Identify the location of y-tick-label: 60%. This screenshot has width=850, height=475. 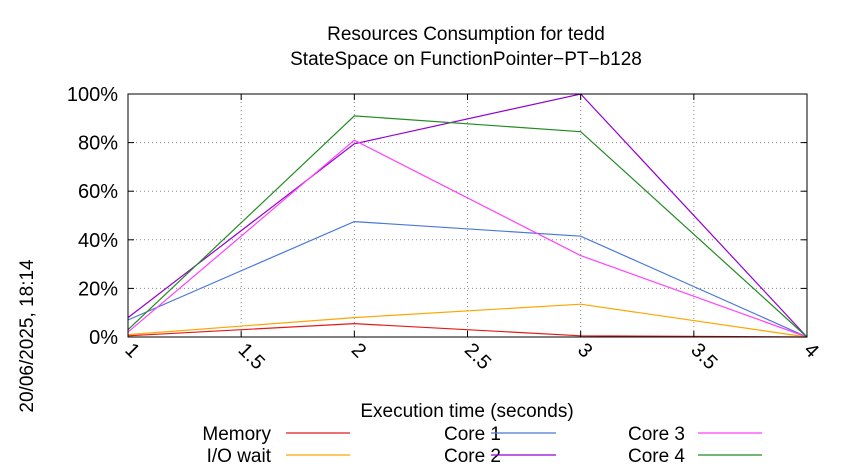
(98, 192).